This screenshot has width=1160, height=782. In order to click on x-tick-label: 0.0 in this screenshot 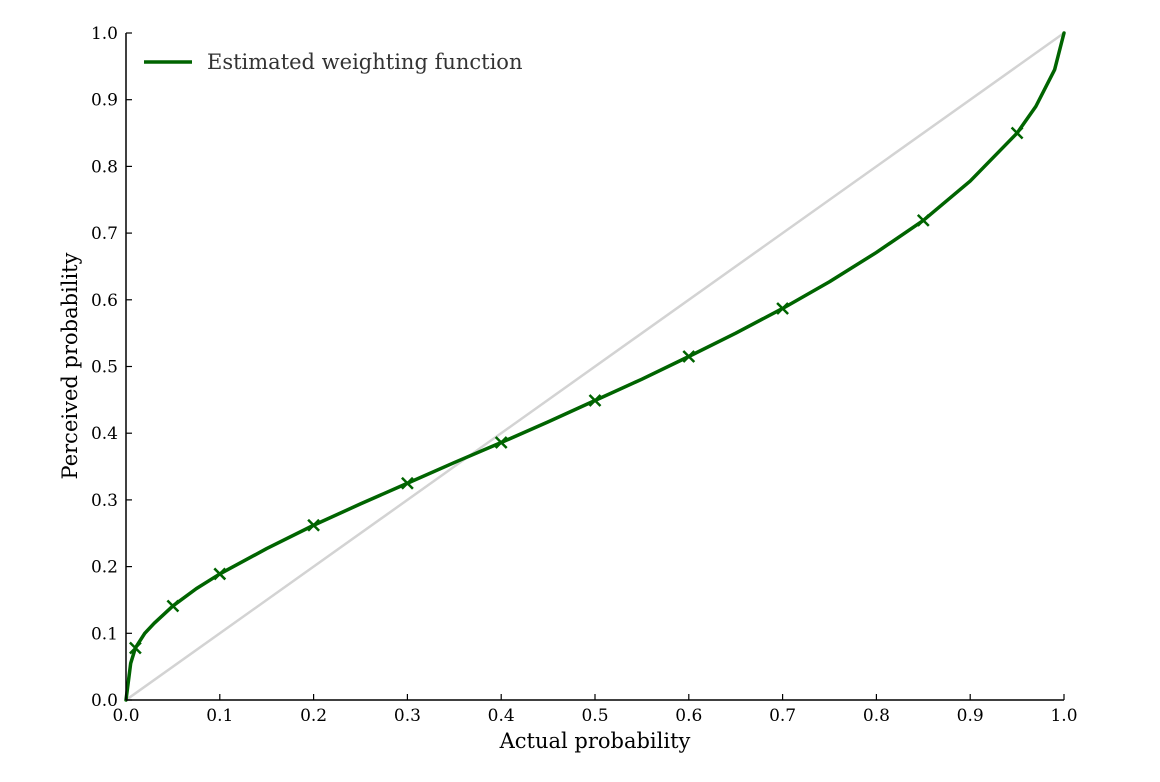, I will do `click(125, 716)`.